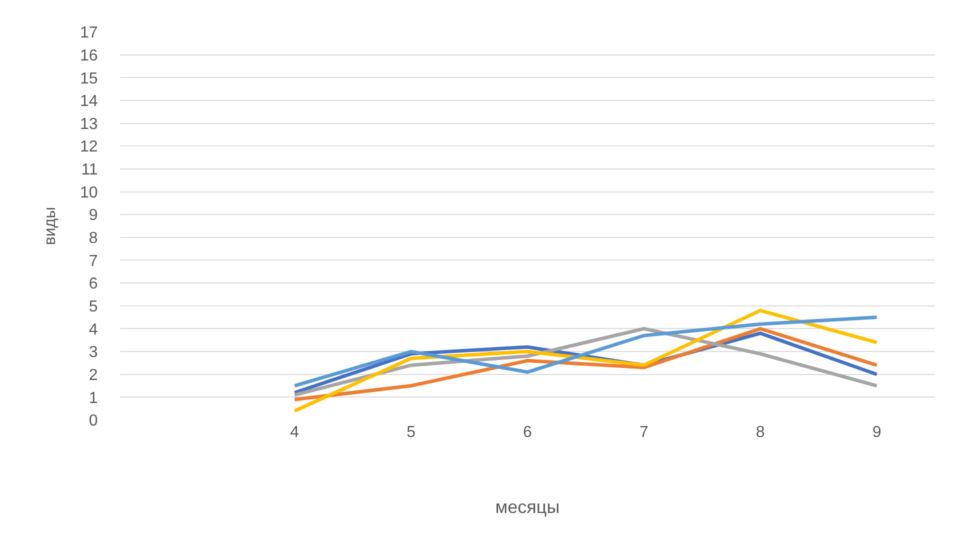  I want to click on y-tick-label: 16, so click(89, 55).